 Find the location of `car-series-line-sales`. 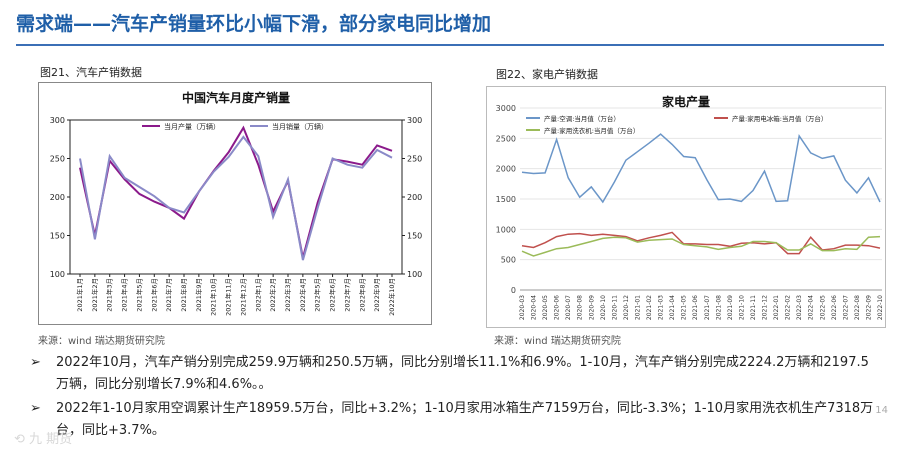

car-series-line-sales is located at coordinates (236, 198).